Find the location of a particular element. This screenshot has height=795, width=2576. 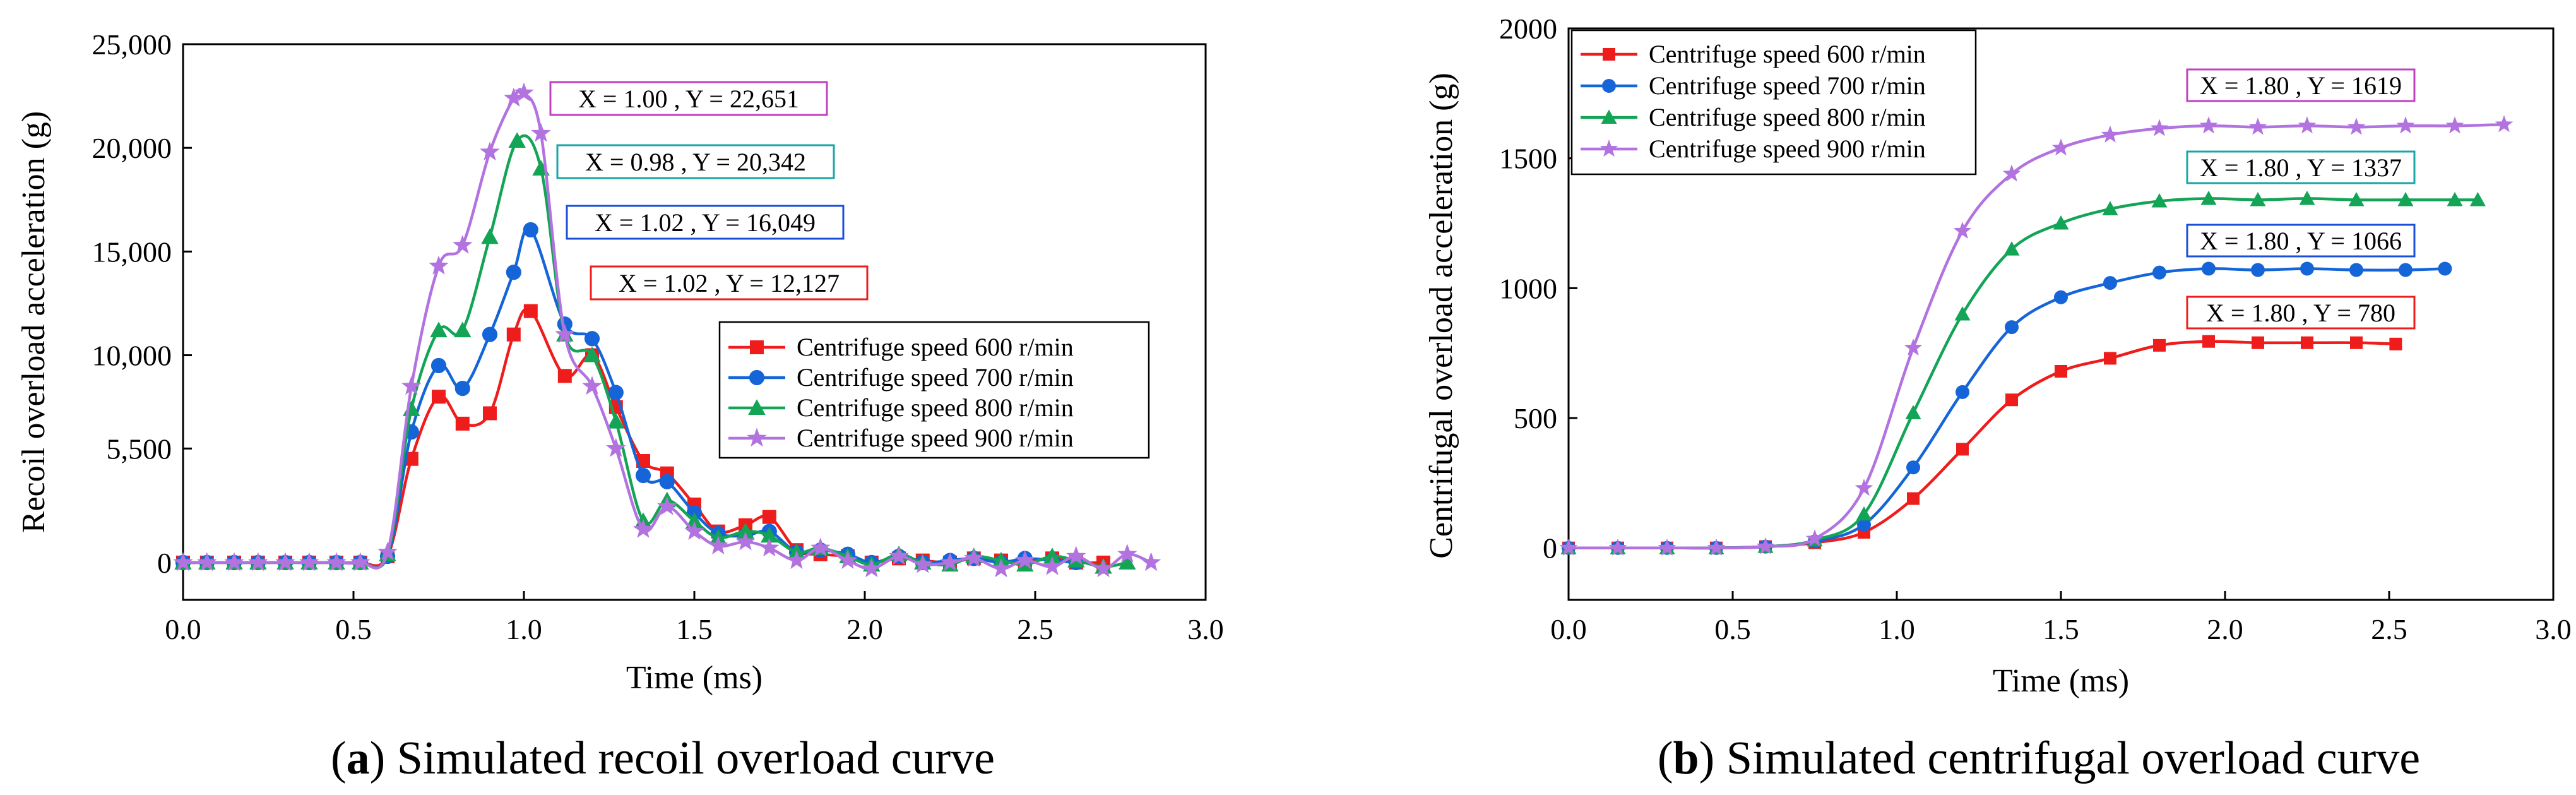

x-tick-label: 3.0 is located at coordinates (1205, 629).